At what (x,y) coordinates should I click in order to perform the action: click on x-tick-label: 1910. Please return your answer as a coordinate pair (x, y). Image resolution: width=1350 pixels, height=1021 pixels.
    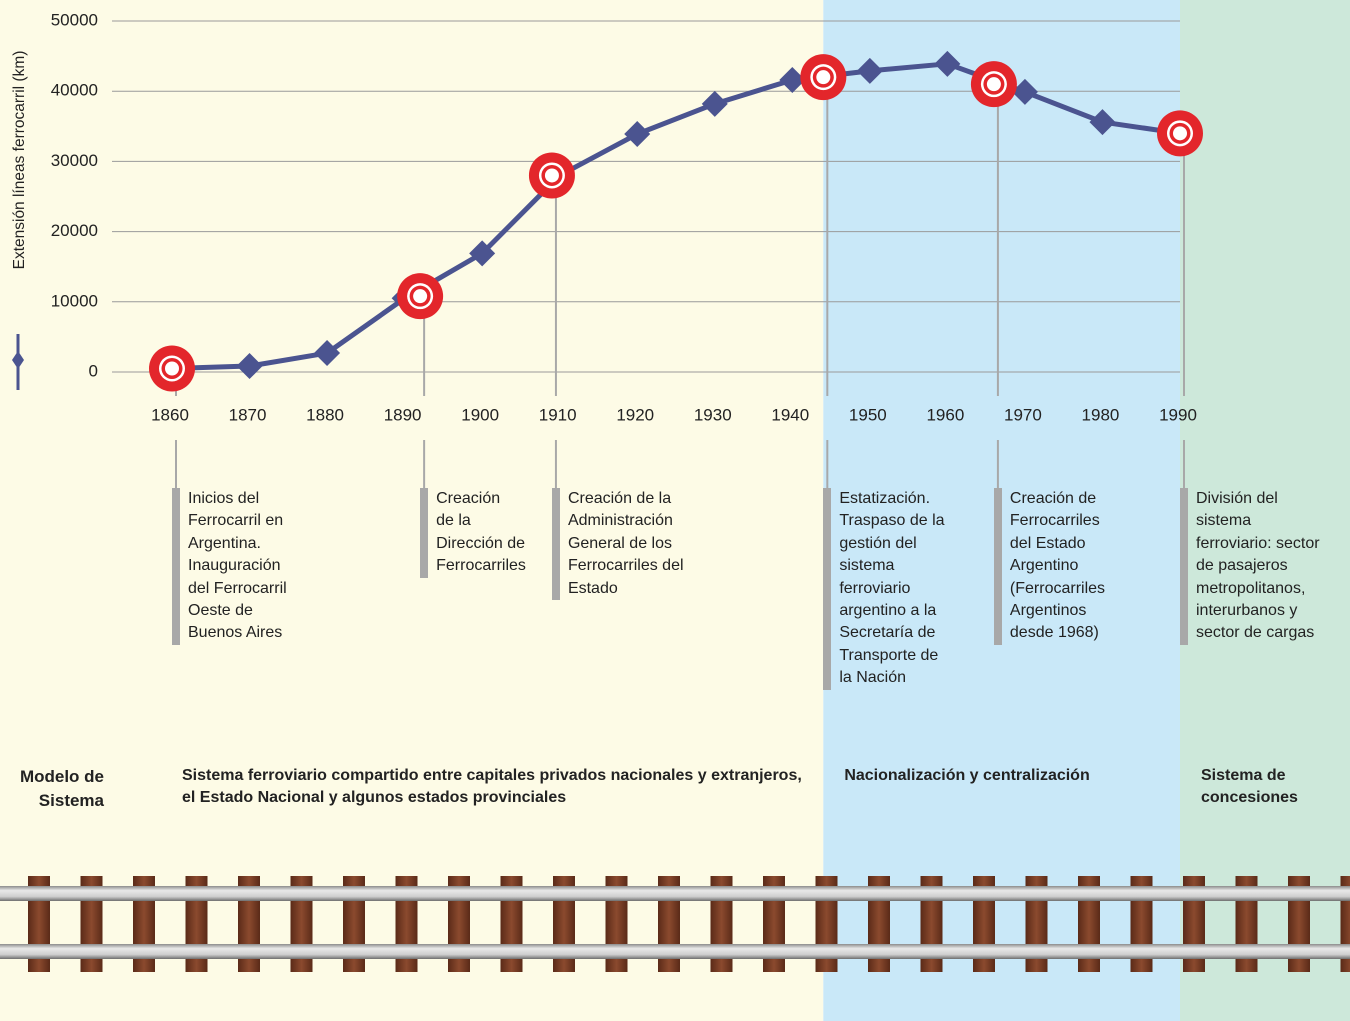
    Looking at the image, I should click on (558, 414).